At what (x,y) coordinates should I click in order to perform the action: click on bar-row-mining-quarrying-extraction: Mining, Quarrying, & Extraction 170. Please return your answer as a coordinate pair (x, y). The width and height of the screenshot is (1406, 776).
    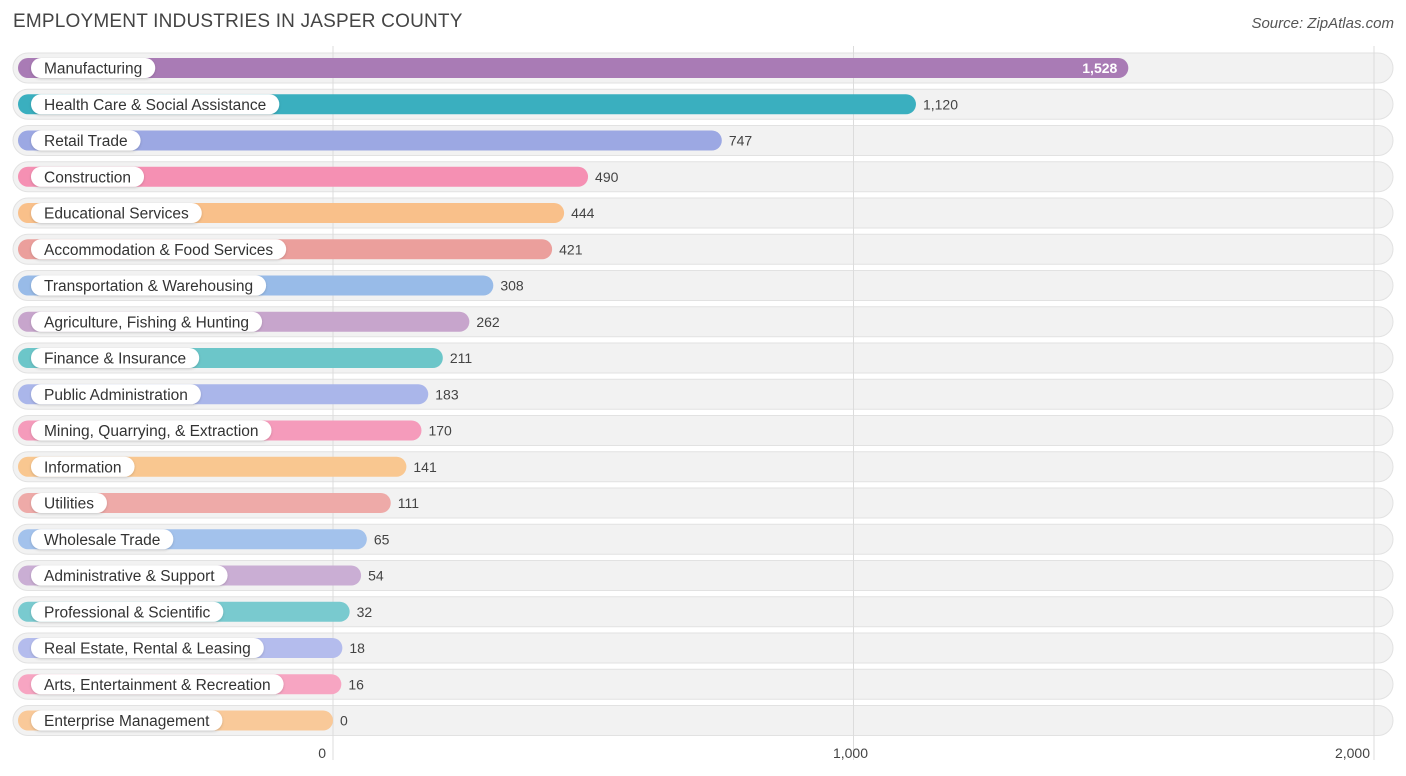
    Looking at the image, I should click on (235, 430).